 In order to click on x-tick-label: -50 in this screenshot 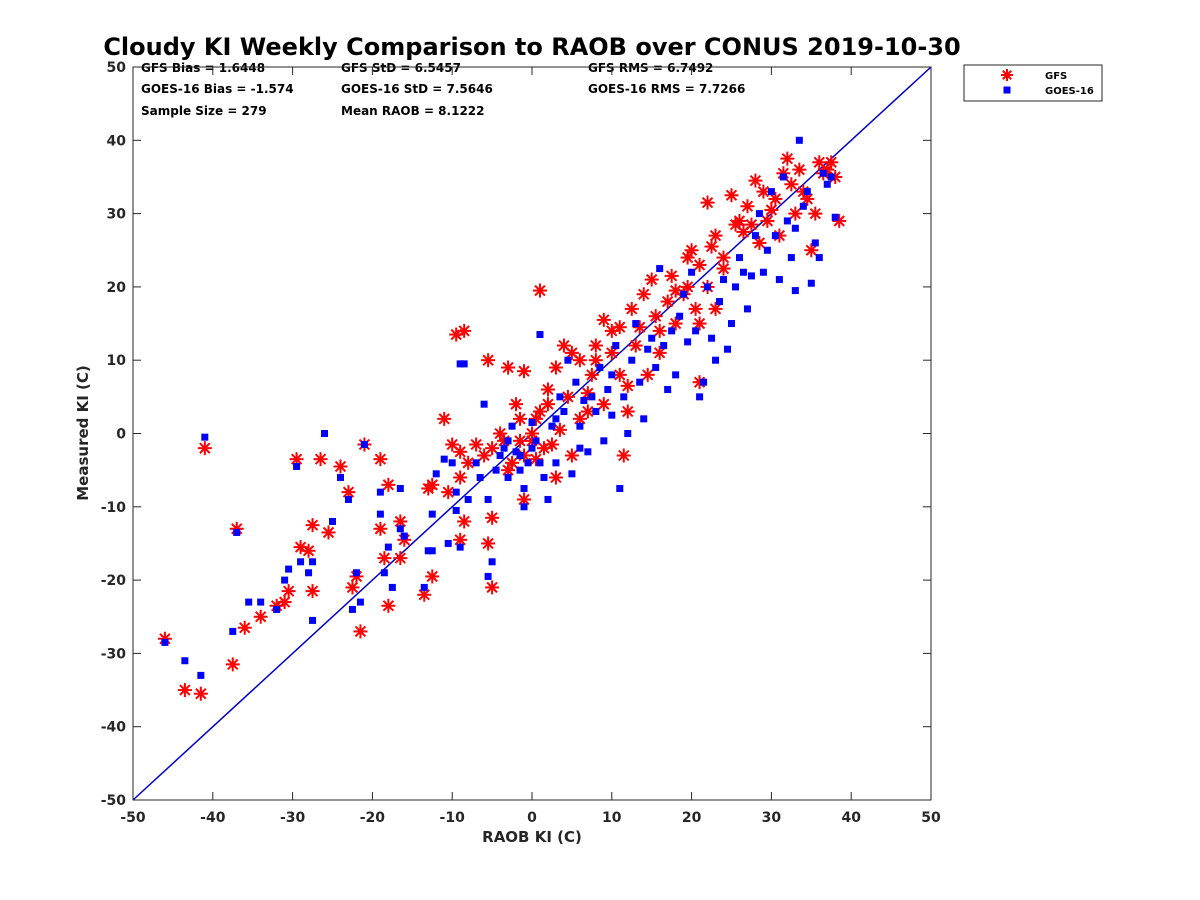, I will do `click(133, 818)`.